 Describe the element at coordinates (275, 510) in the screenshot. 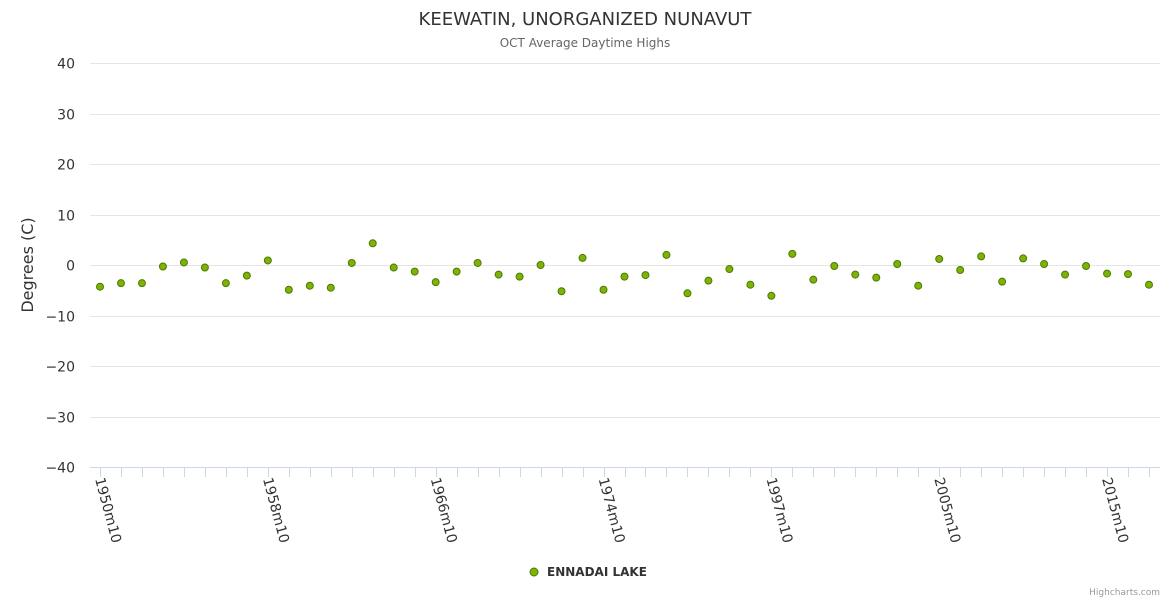

I see `x-tick-label: 1958m10` at that location.